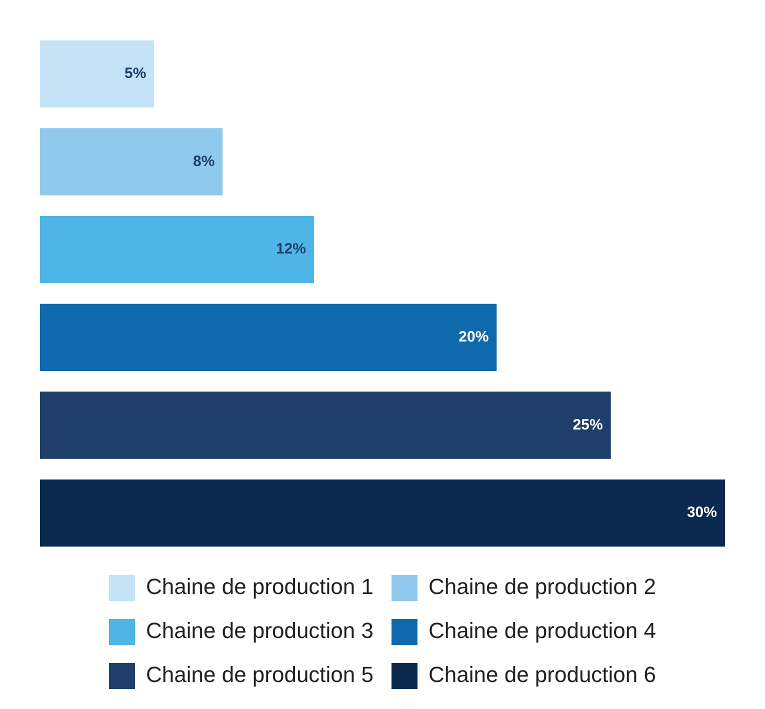 The image size is (765, 709). I want to click on data-label: 25%, so click(587, 425).